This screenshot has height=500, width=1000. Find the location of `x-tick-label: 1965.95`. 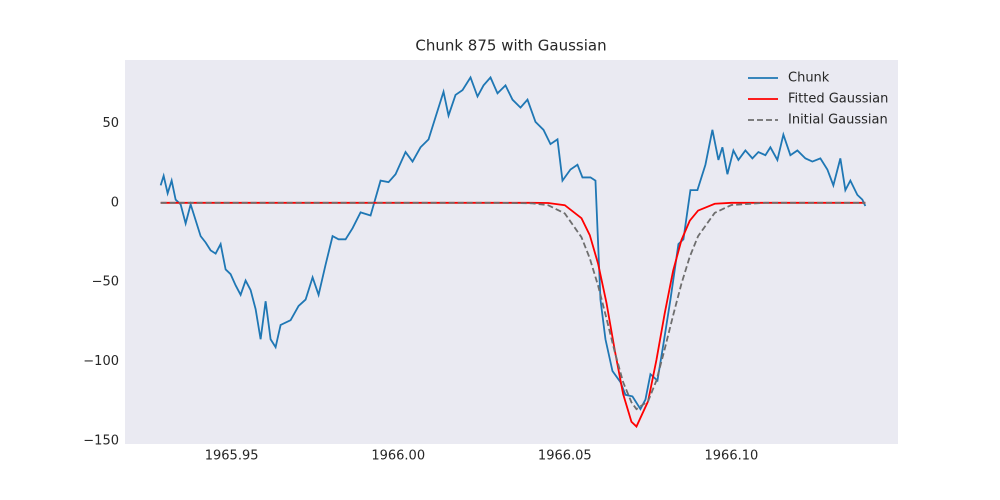

x-tick-label: 1965.95 is located at coordinates (232, 456).